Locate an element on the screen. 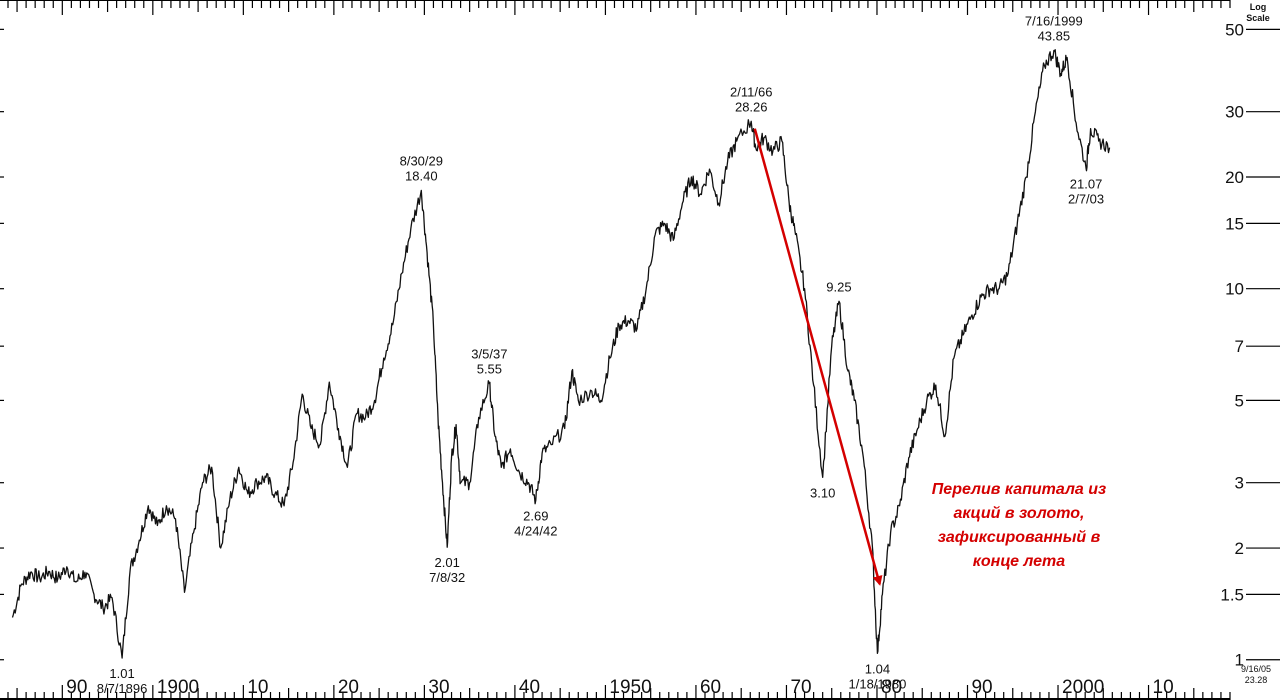  x-tick-label: 2000 is located at coordinates (1083, 687).